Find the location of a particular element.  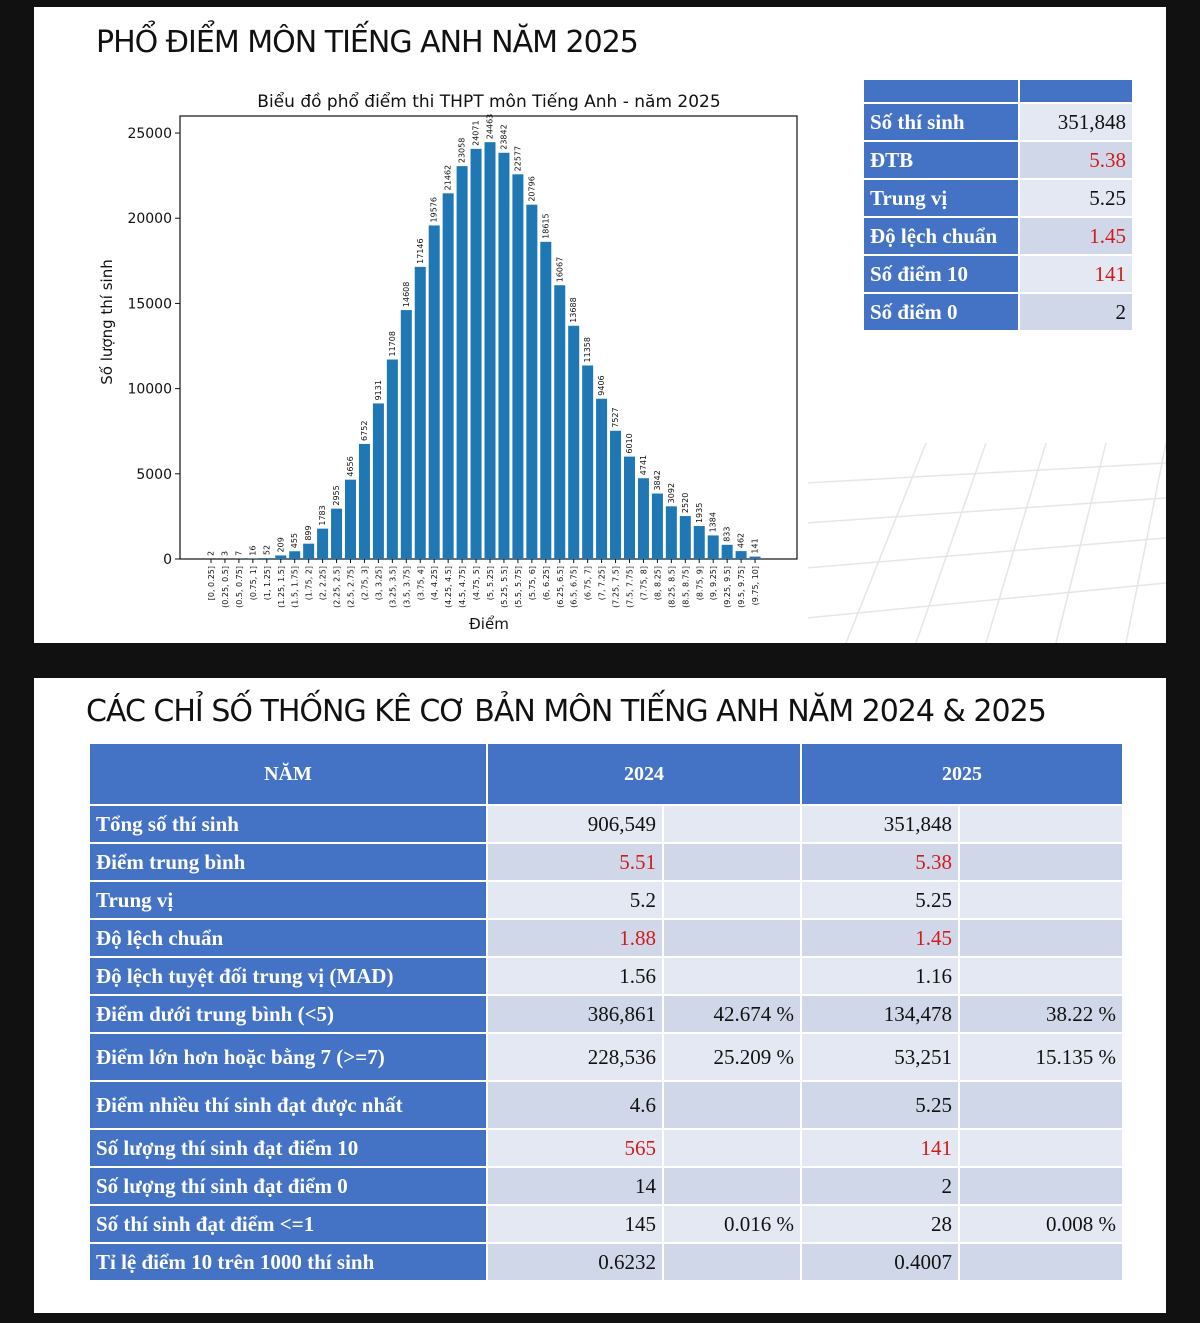

x-tick-label: (3.5, 3.75] is located at coordinates (406, 587).